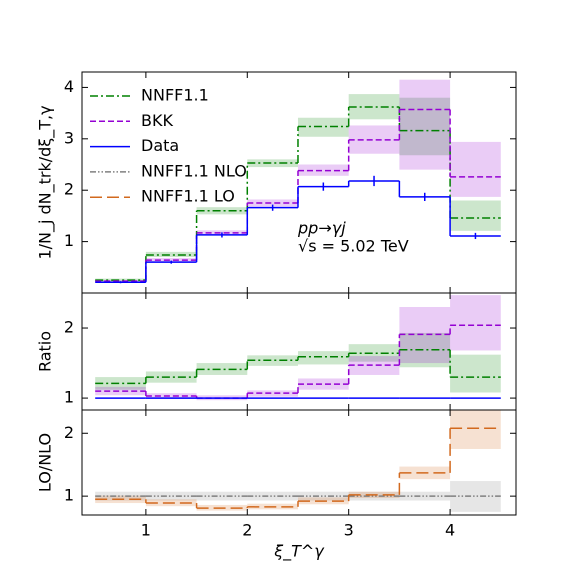 This screenshot has height=581, width=581. Describe the element at coordinates (146, 530) in the screenshot. I see `x-tick-label: 1` at that location.